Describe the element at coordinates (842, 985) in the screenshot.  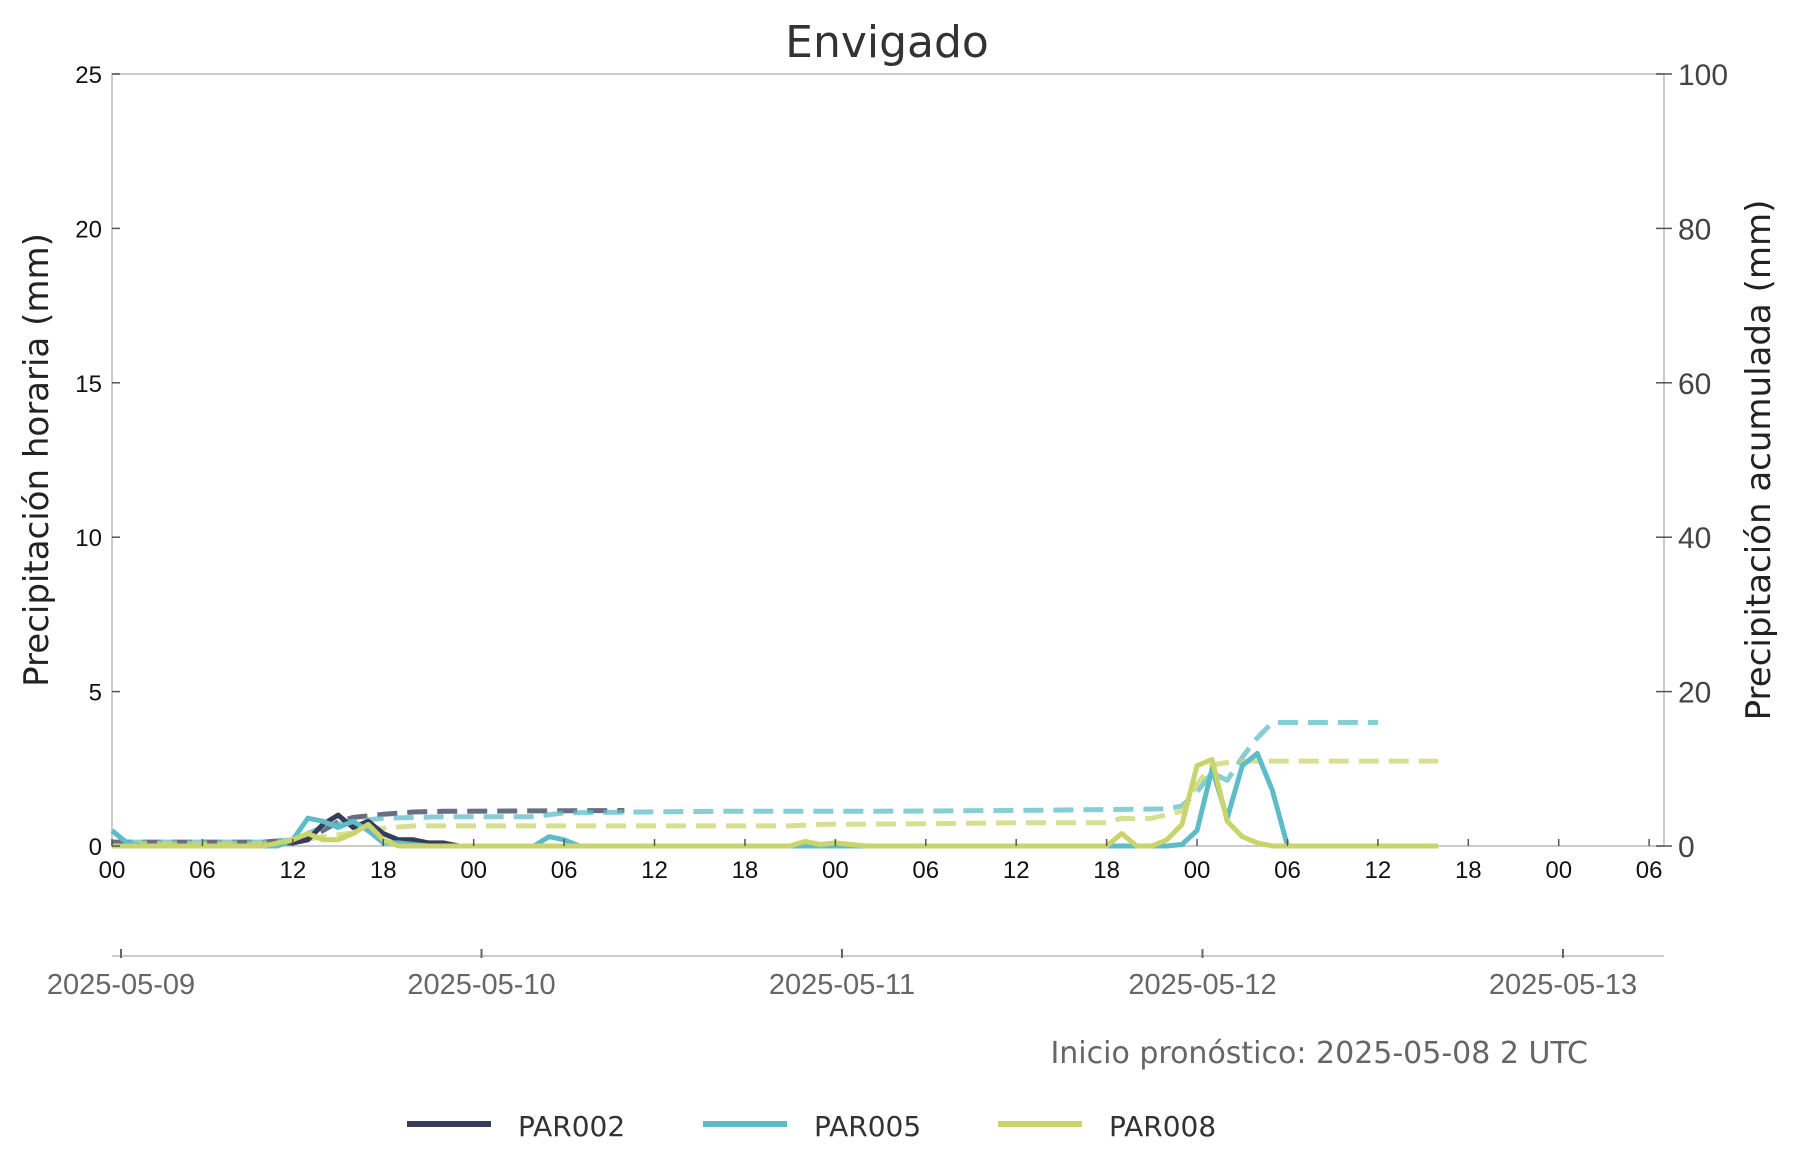
I see `date-tick-label: 2025-05-11` at that location.